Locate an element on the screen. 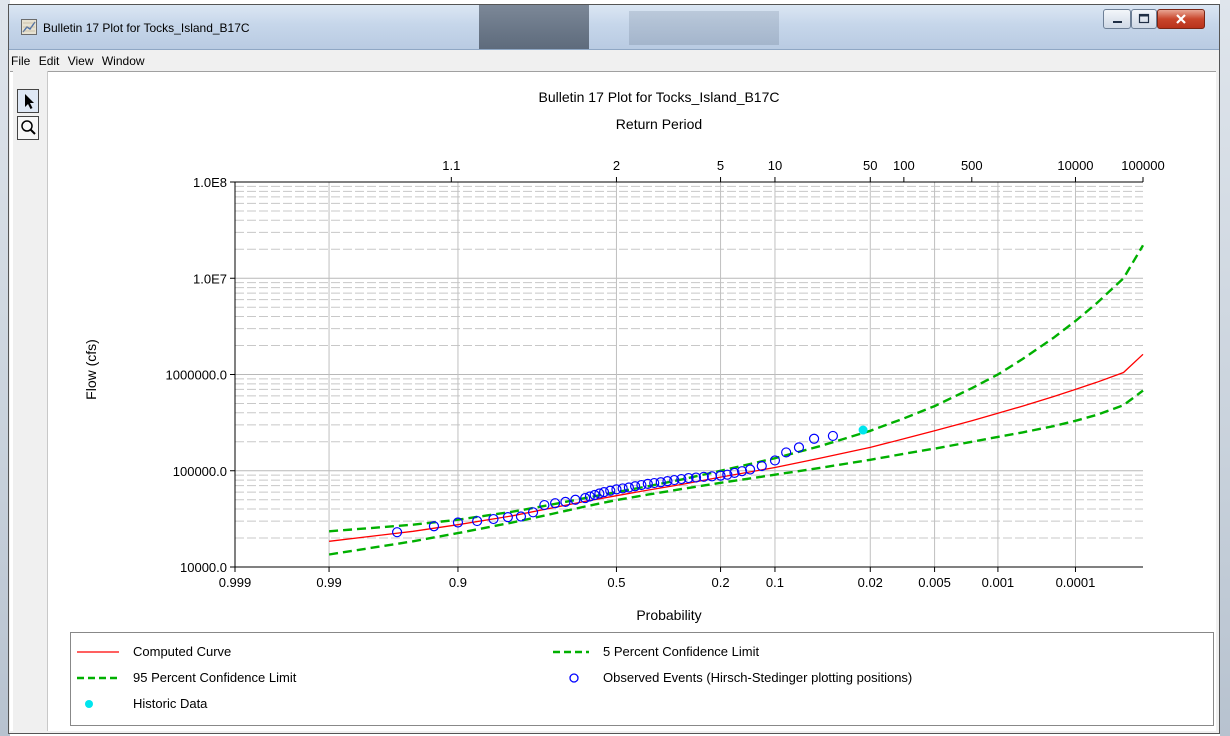  top-tick-label: 5 is located at coordinates (720, 165).